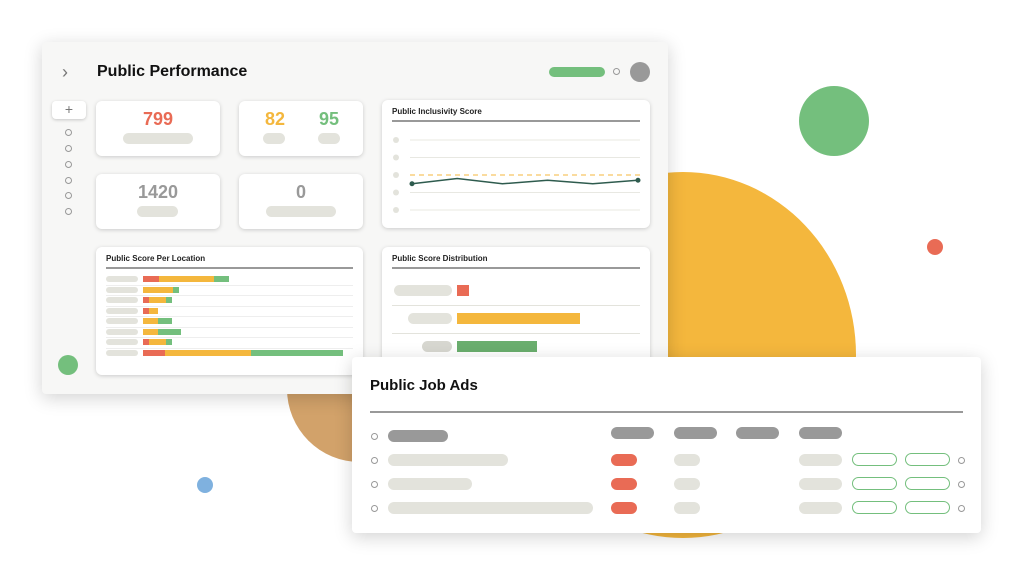 The image size is (1024, 576). What do you see at coordinates (935, 247) in the screenshot?
I see `red-dot-decoration` at bounding box center [935, 247].